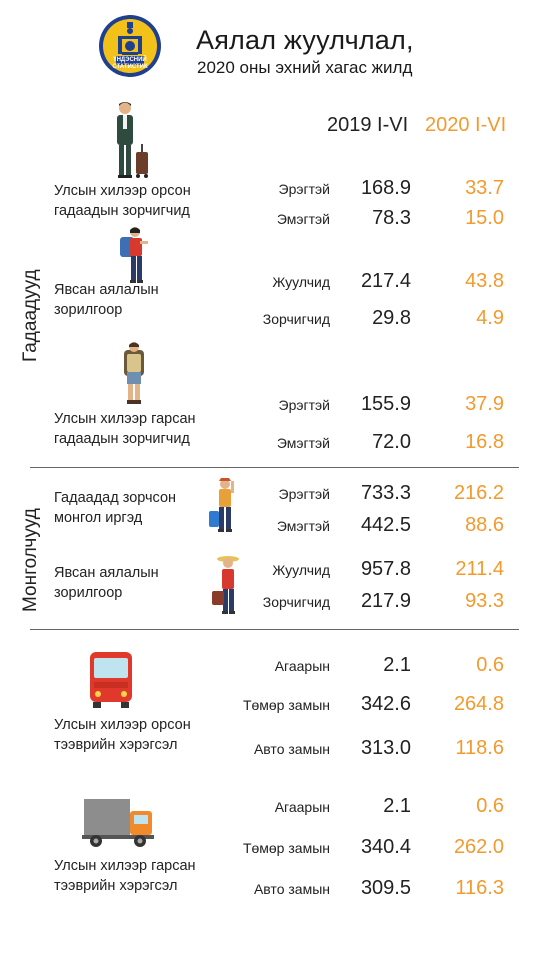  Describe the element at coordinates (368, 125) in the screenshot. I see `column-header-2019: 2019 I-VI` at that location.